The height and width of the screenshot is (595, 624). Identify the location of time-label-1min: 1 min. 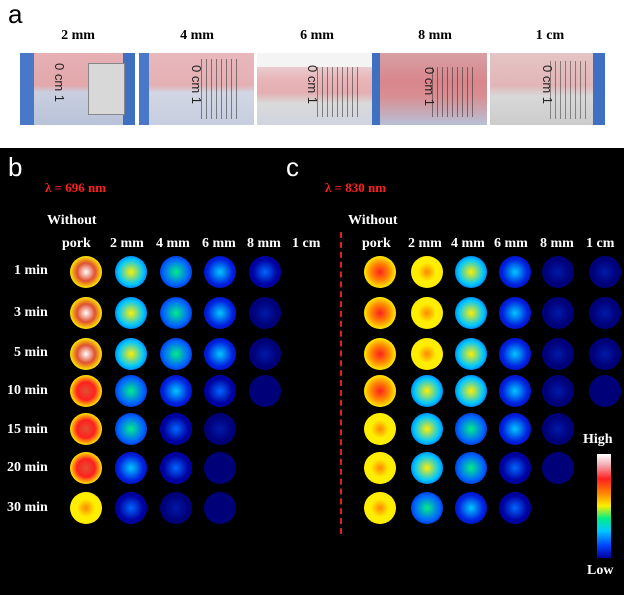
(31, 270).